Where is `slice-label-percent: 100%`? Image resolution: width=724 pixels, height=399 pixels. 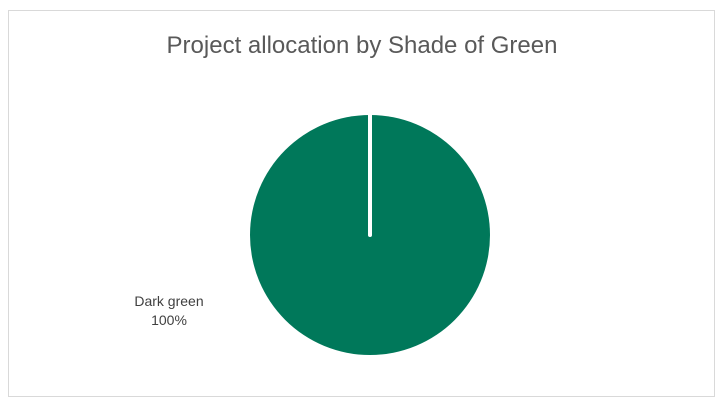
slice-label-percent: 100% is located at coordinates (169, 320).